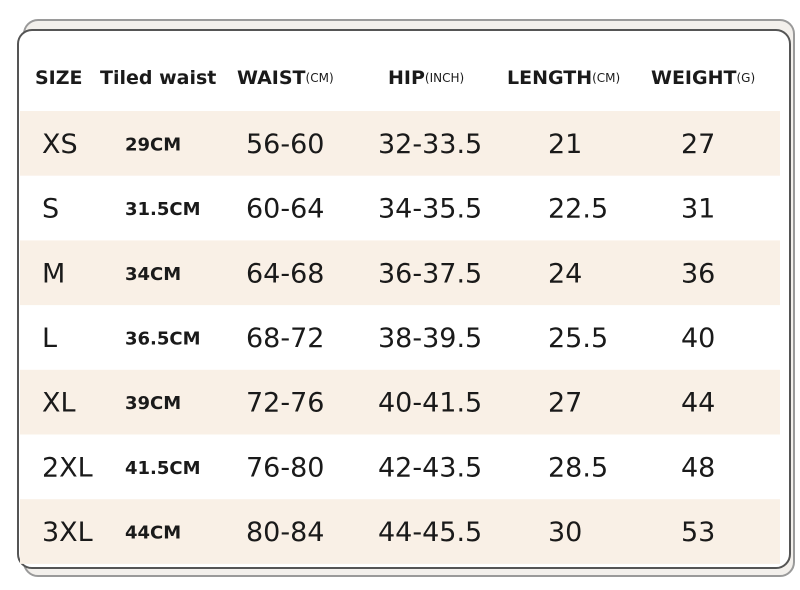  Describe the element at coordinates (430, 403) in the screenshot. I see `table-cell: 40-41.5` at that location.